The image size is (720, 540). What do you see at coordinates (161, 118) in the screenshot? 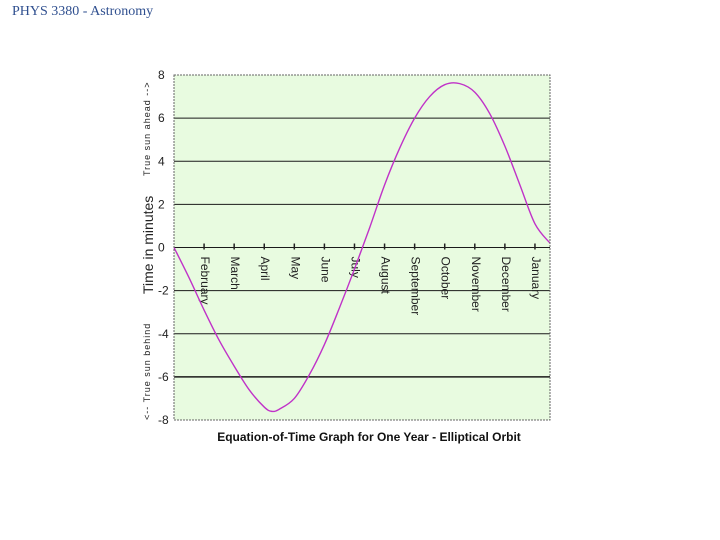
I see `y-tick-label: 6` at bounding box center [161, 118].